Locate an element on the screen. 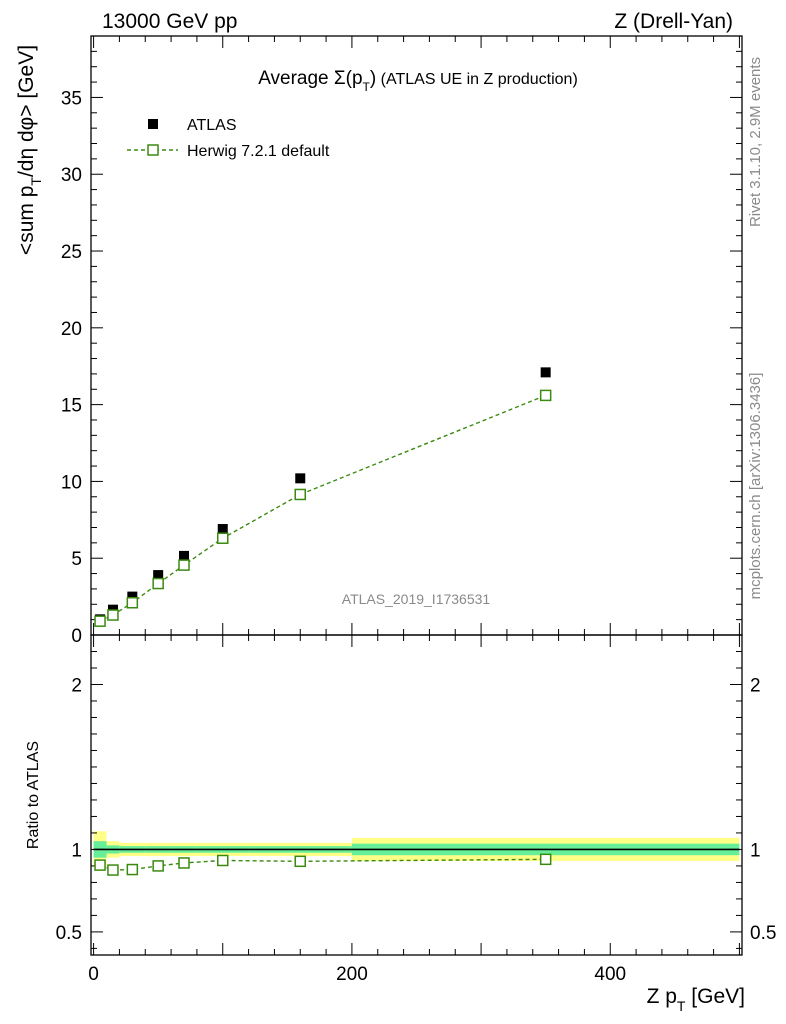 The height and width of the screenshot is (1024, 786). legend-herwig-label: Herwig 7.2.1 default is located at coordinates (258, 151).